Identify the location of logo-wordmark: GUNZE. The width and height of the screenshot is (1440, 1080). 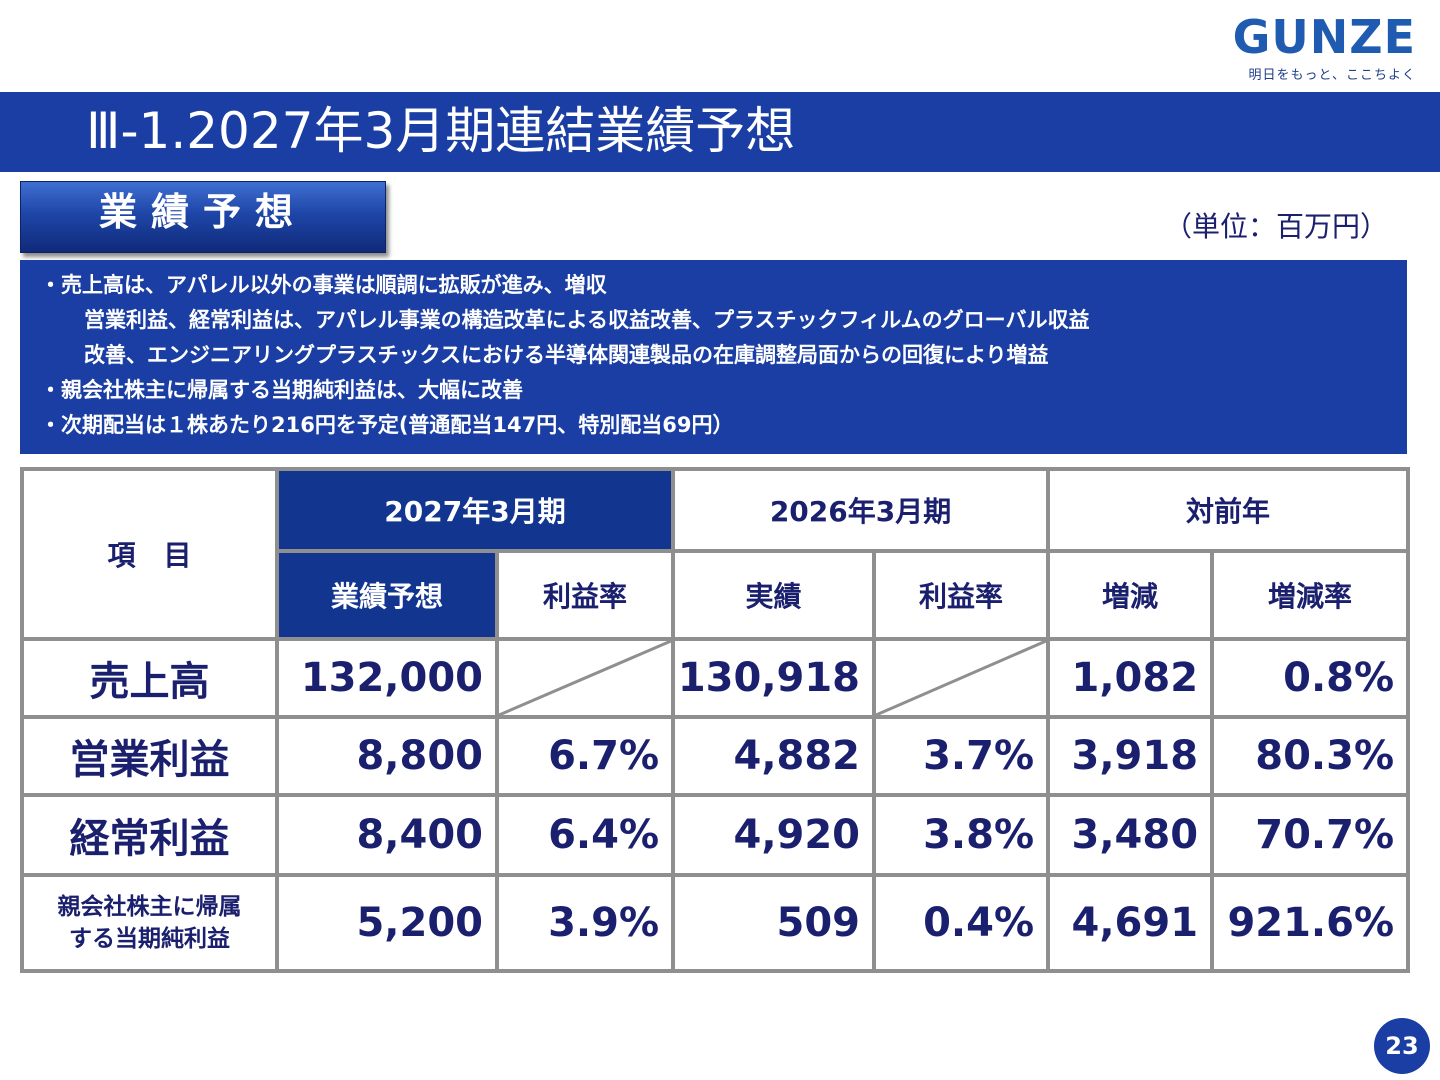
(1324, 37).